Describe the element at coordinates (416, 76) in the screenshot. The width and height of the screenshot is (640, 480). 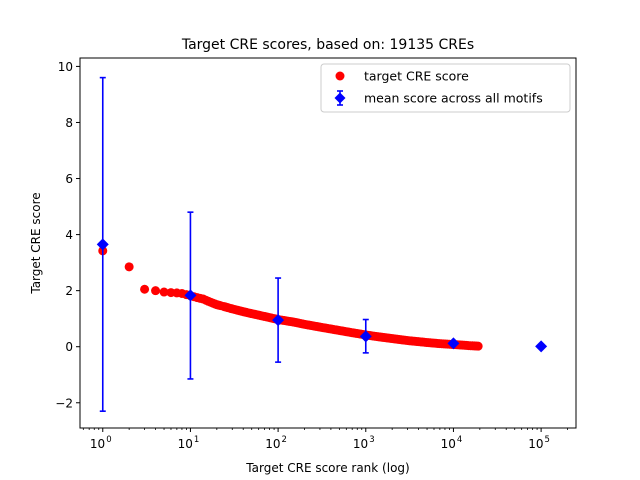
I see `legend-label: target CRE score` at that location.